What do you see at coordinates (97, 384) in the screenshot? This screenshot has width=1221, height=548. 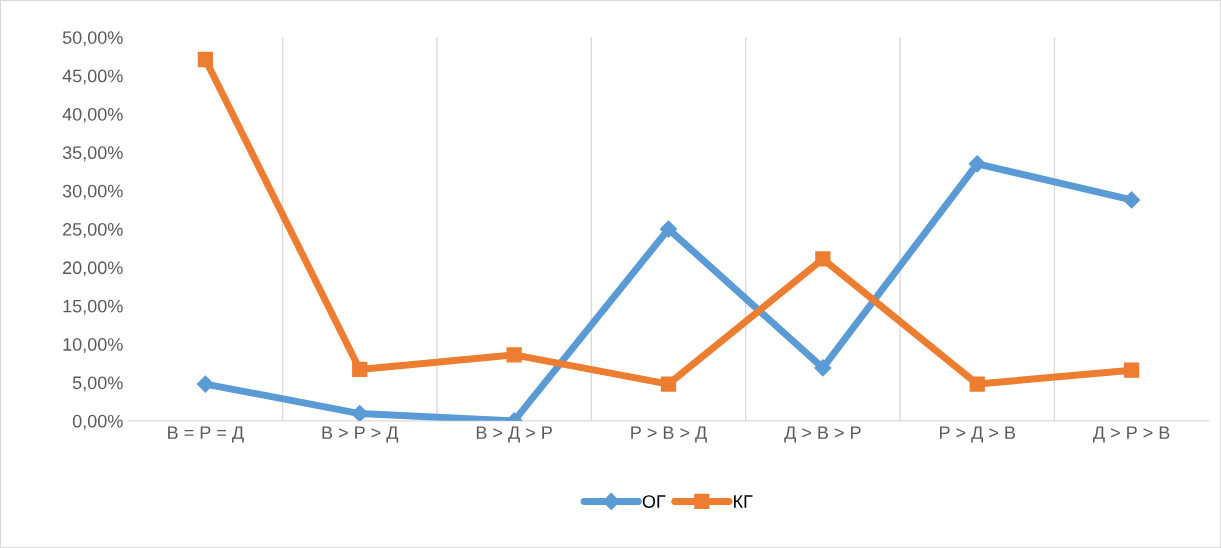 I see `y-tick-label: 5,00%` at bounding box center [97, 384].